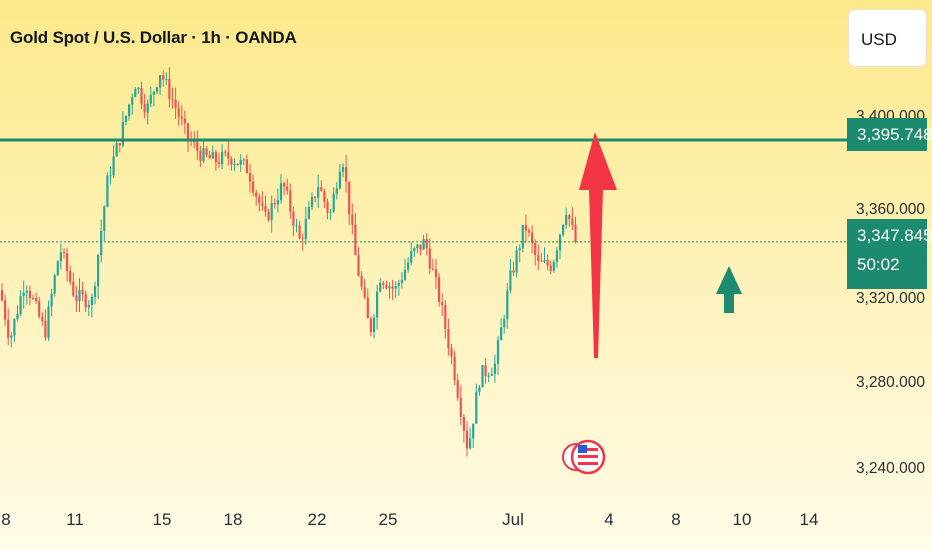 The height and width of the screenshot is (550, 932). Describe the element at coordinates (153, 37) in the screenshot. I see `chart-title: Gold Spot / U.S. Dollar · 1h · OANDA` at that location.